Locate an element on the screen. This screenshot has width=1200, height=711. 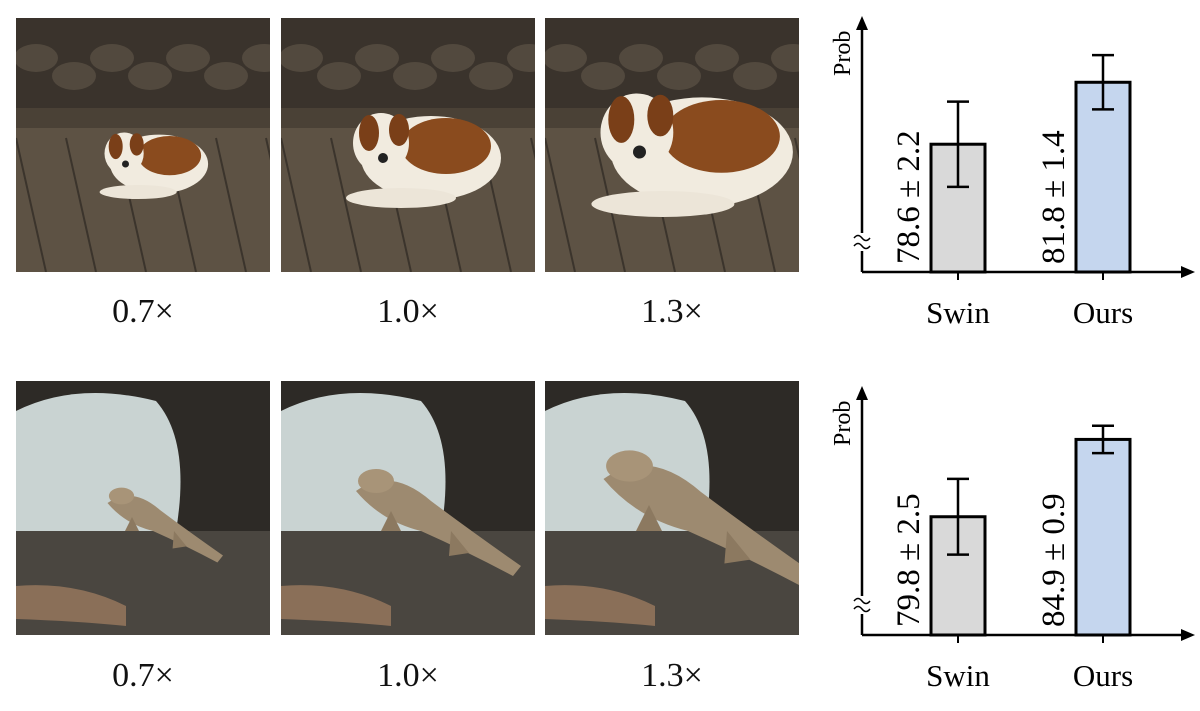
bar-value-label: 84.9 ± 0.9 is located at coordinates (1054, 560).